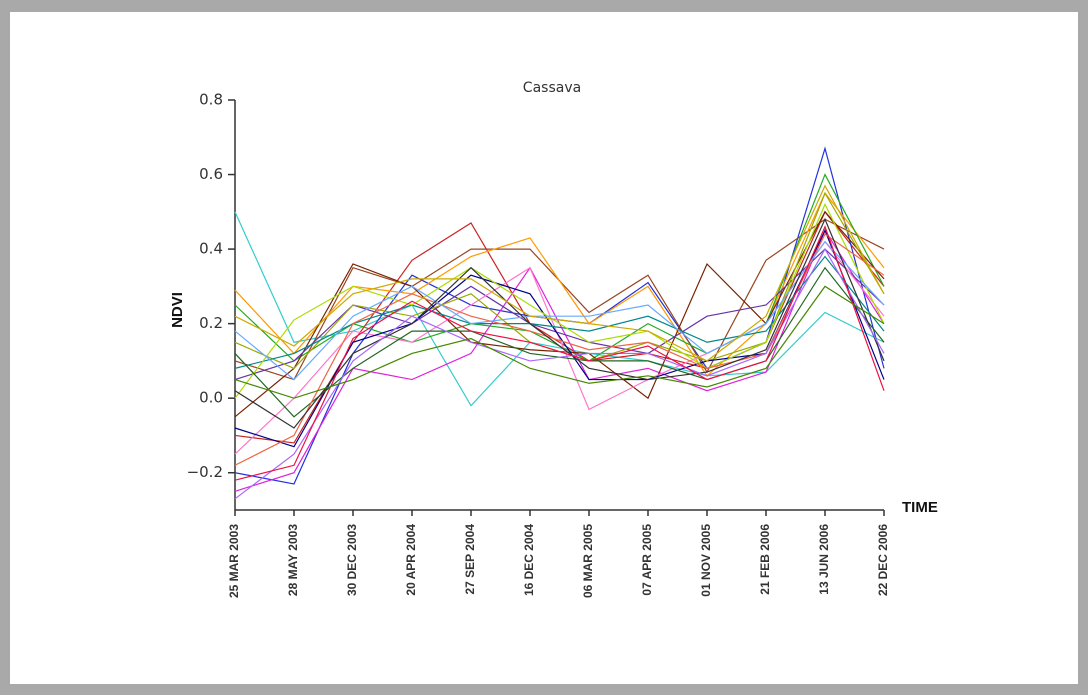  What do you see at coordinates (470, 559) in the screenshot?
I see `x-tick-label: 27 SEP 2004` at bounding box center [470, 559].